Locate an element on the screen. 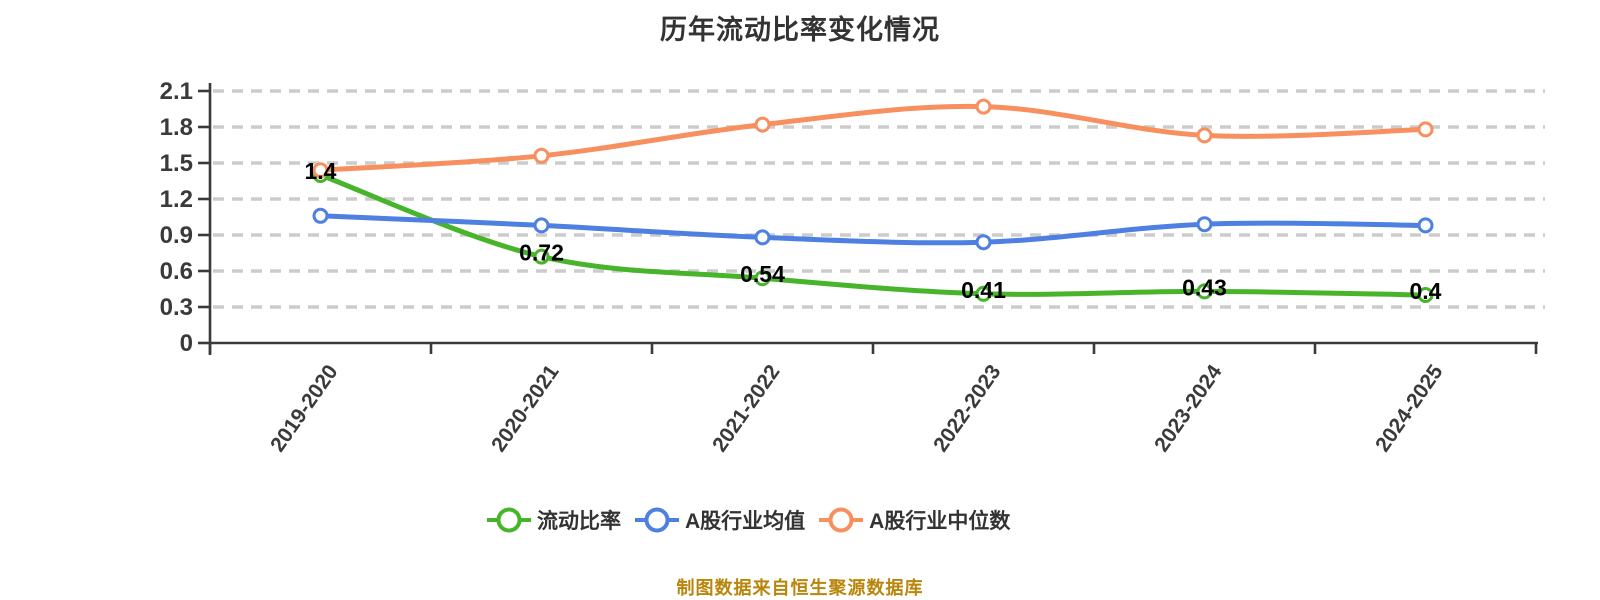 This screenshot has width=1600, height=600. y-tick-label: 1.5 is located at coordinates (176, 163).